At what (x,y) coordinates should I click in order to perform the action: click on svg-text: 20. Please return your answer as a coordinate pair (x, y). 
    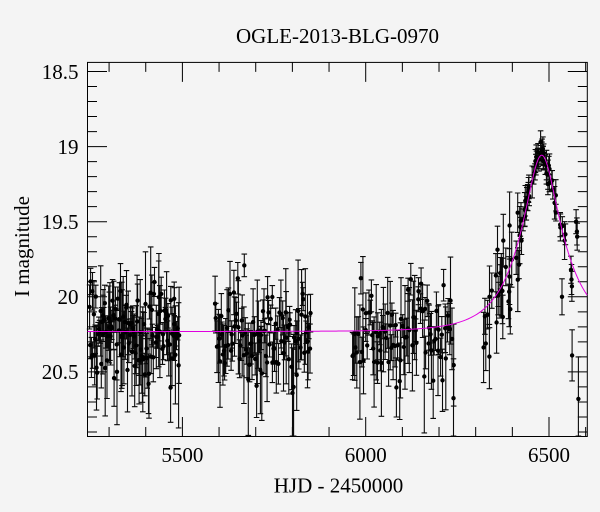
    Looking at the image, I should click on (68, 297).